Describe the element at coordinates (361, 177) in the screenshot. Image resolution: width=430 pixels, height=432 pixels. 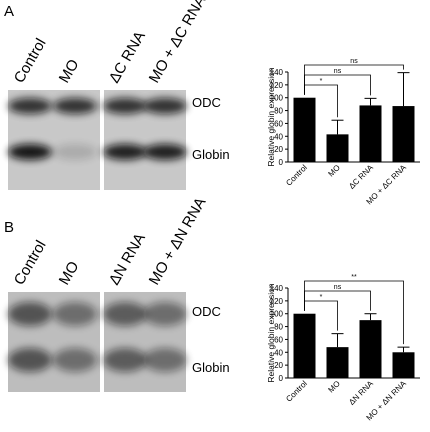
I see `x-tick-label: ΔC RNA` at that location.